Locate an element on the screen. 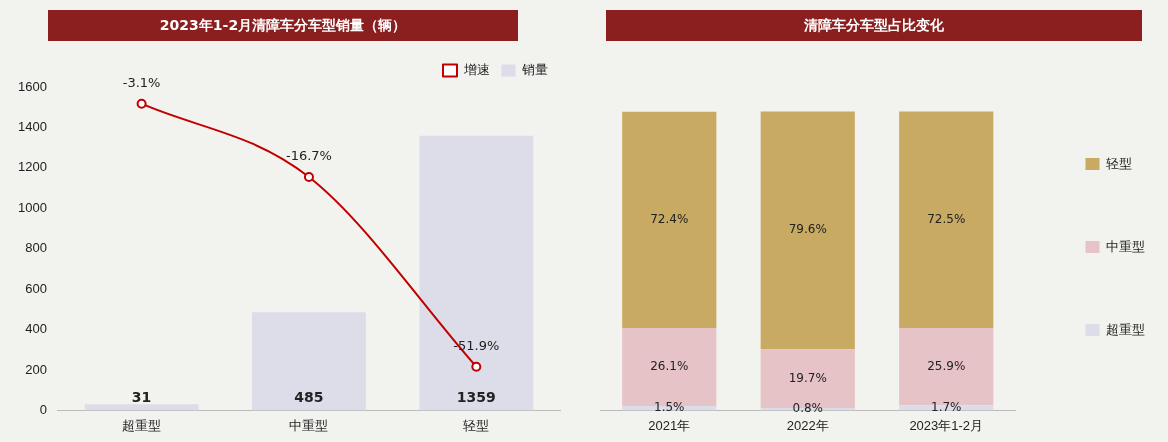 The image size is (1168, 442). y-tick-label: 0 is located at coordinates (43, 409).